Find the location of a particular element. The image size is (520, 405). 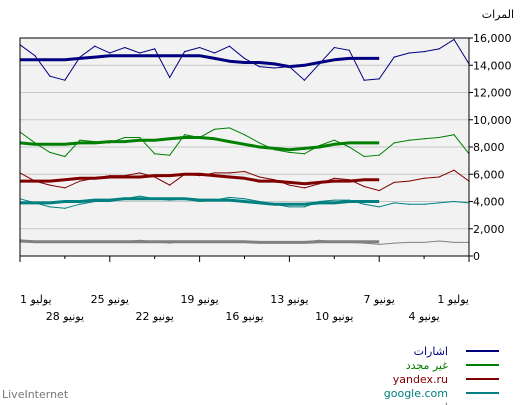

legend-label: اخرى is located at coordinates (435, 403).